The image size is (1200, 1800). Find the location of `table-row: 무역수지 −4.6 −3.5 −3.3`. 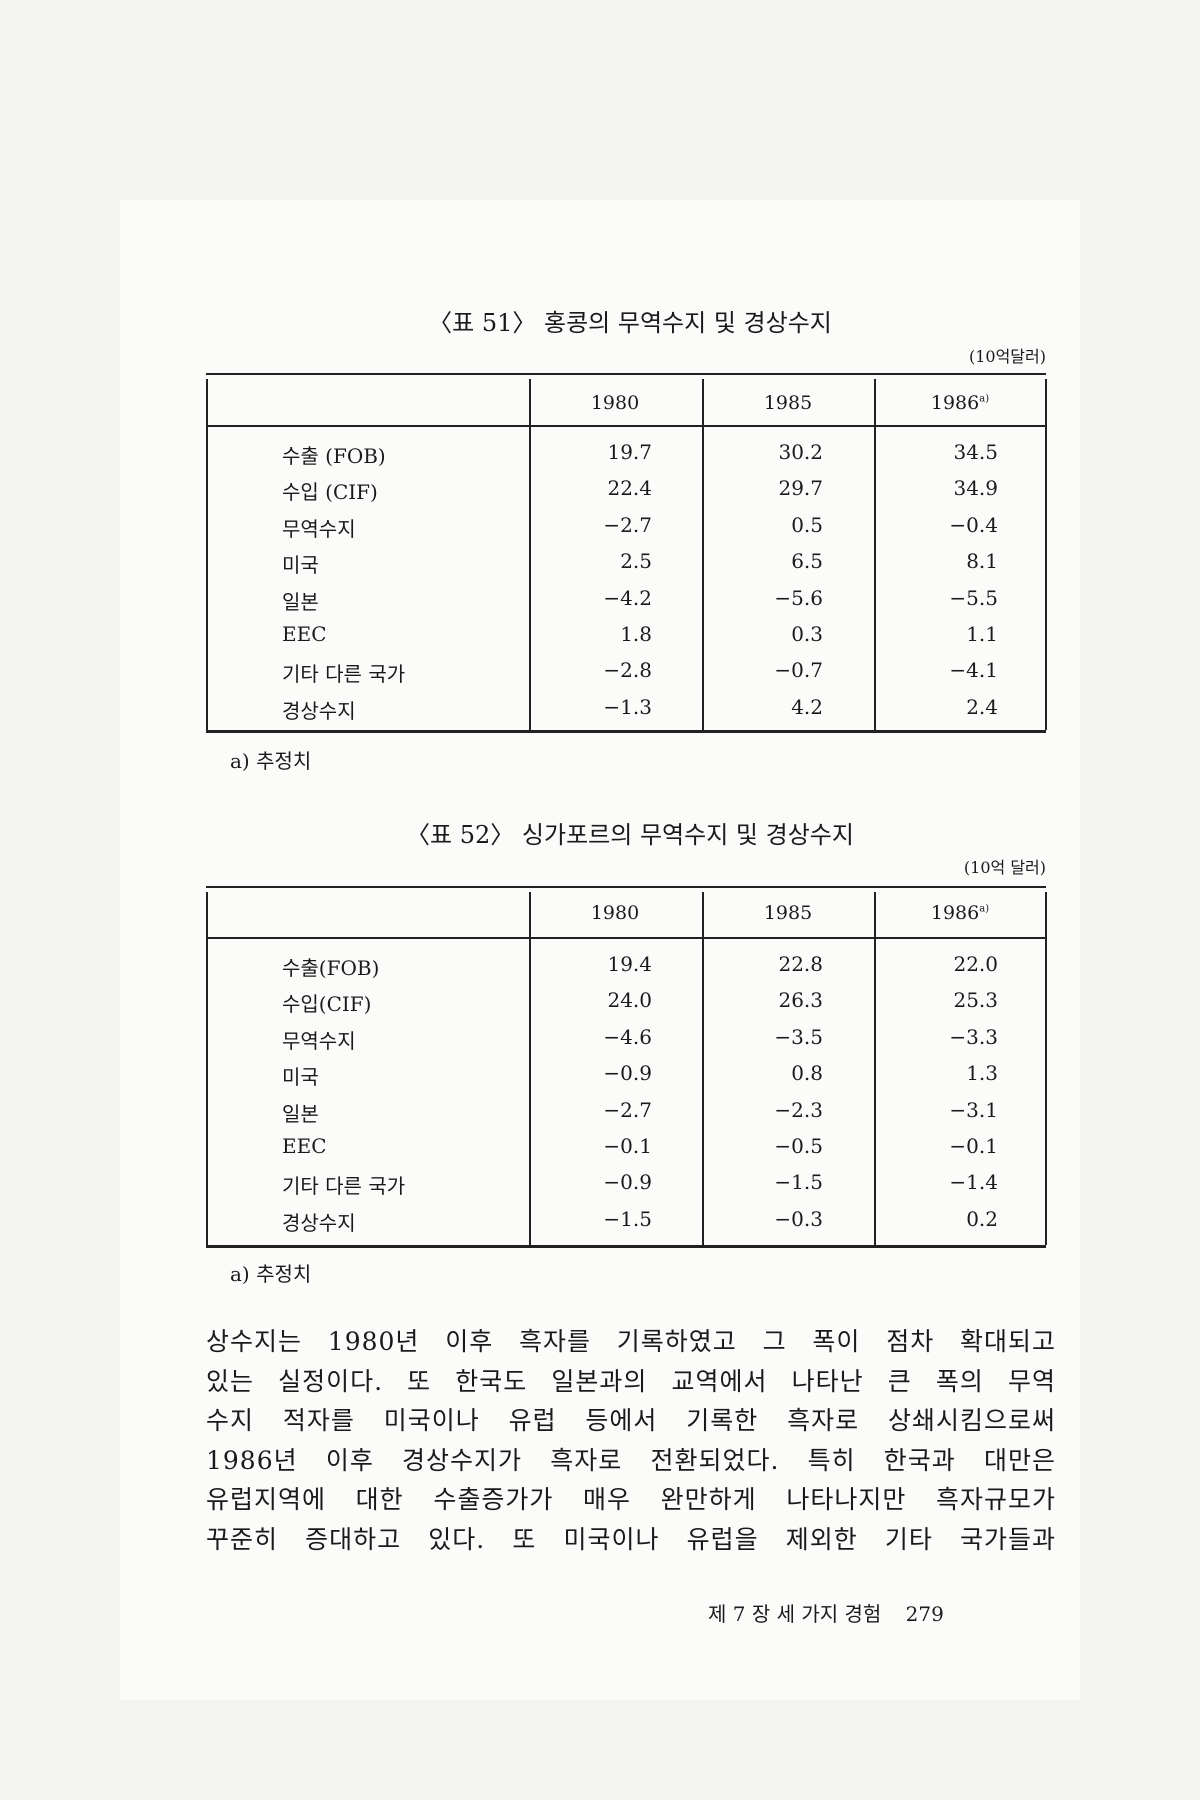

table-row: 무역수지 −4.6 −3.5 −3.3 is located at coordinates (626, 1043).